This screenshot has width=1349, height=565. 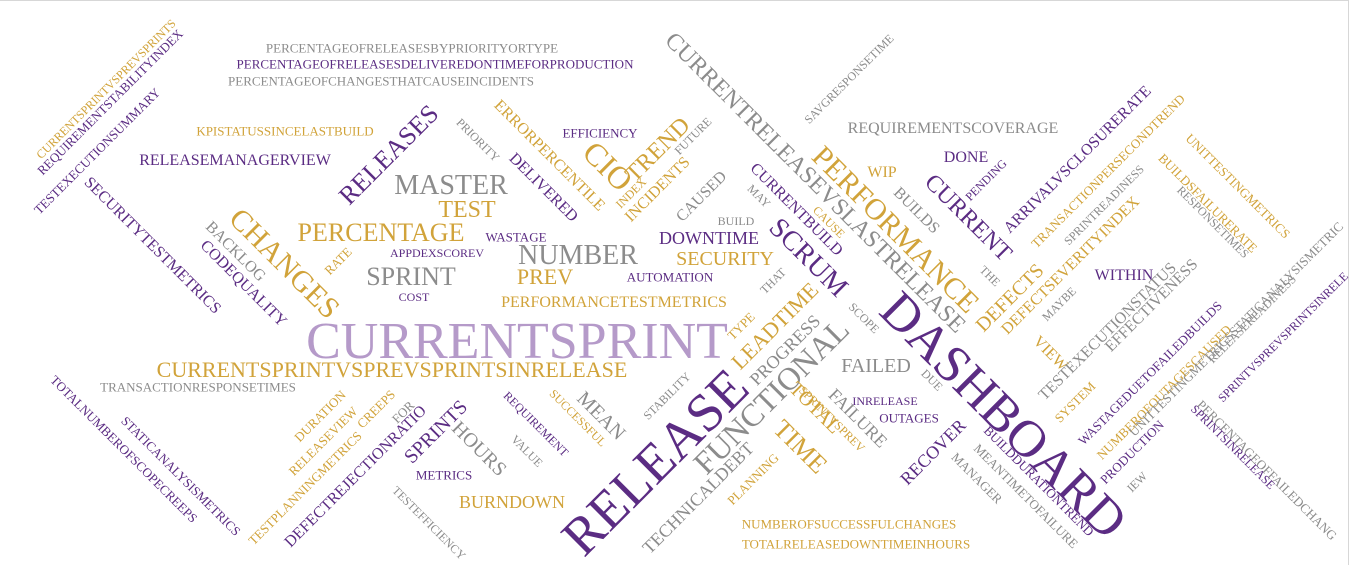 What do you see at coordinates (198, 387) in the screenshot?
I see `word-transactionresponsetimes: TRANSACTIONRESPONSETIMES` at bounding box center [198, 387].